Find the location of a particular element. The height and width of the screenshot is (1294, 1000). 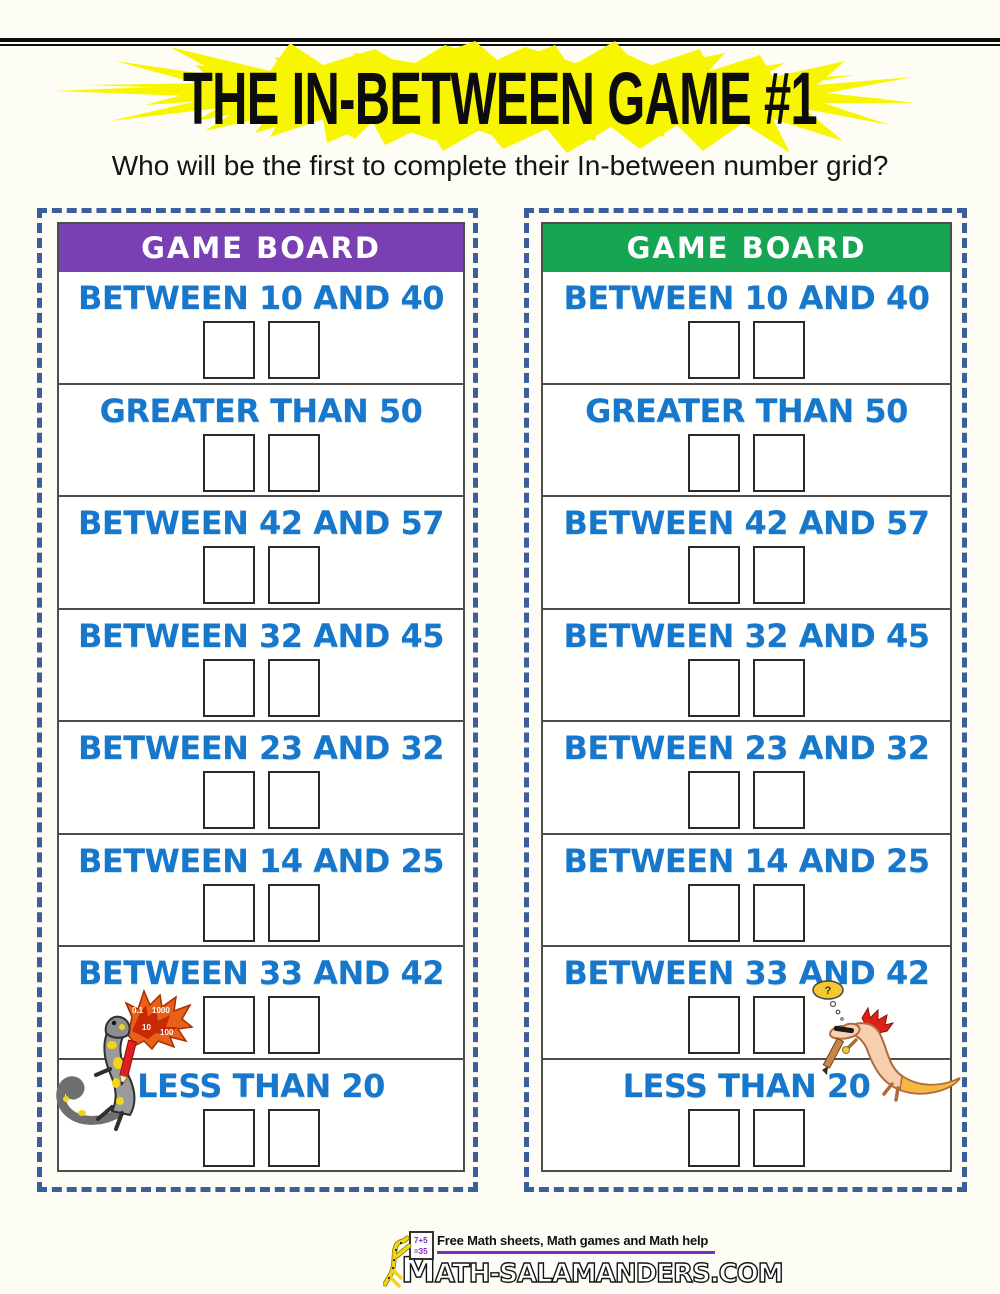

top-rule-thin is located at coordinates (500, 45).